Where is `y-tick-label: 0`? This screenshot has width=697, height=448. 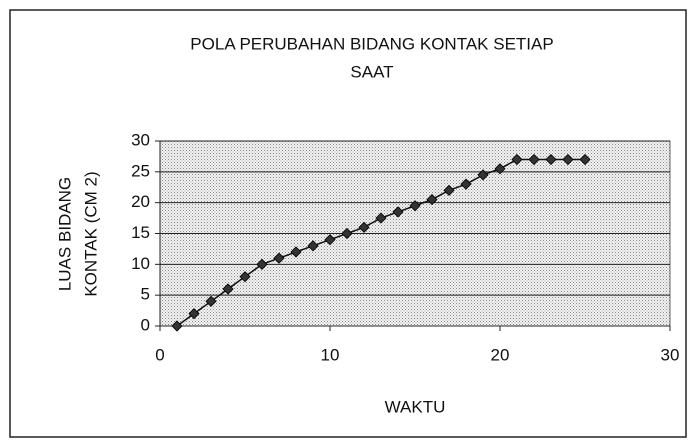
y-tick-label: 0 is located at coordinates (145, 324).